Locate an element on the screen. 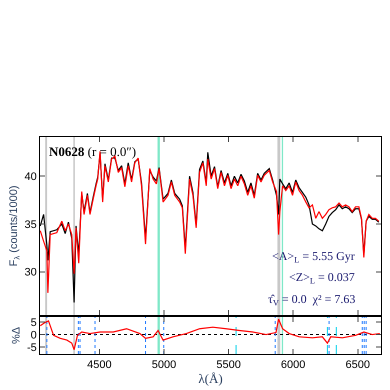  y-tick-label: 30 is located at coordinates (30, 272).